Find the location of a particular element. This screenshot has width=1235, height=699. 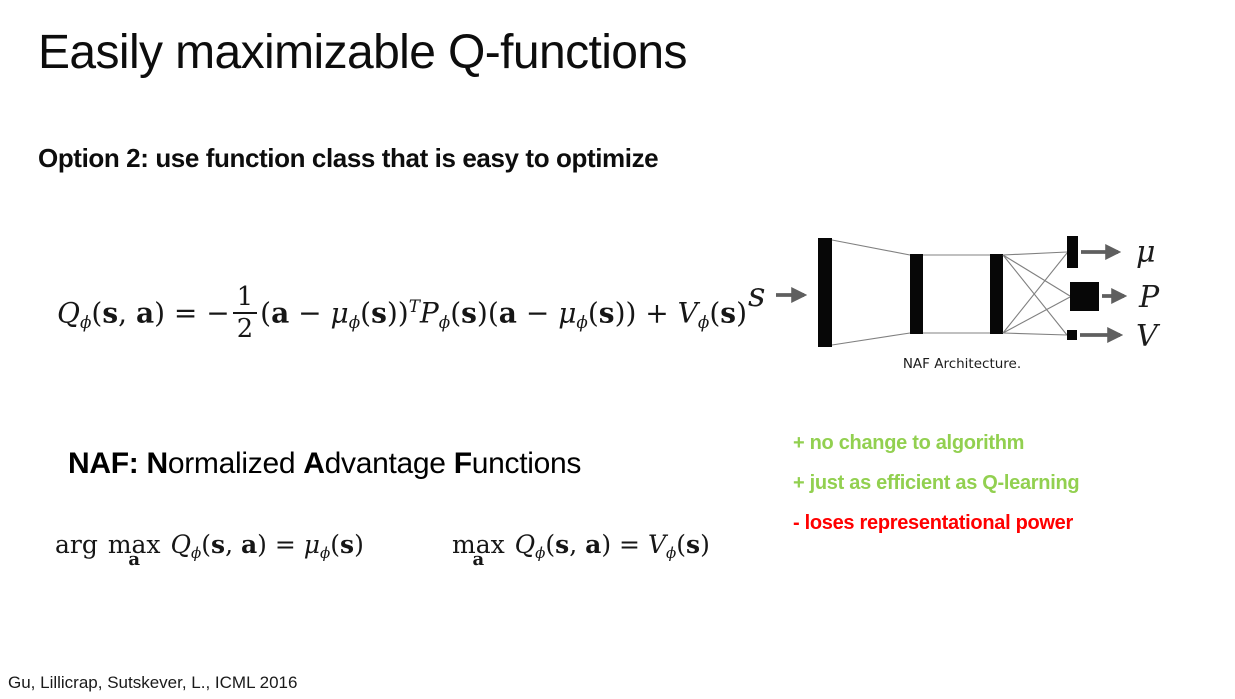

con-item: - loses representational power is located at coordinates (933, 523).